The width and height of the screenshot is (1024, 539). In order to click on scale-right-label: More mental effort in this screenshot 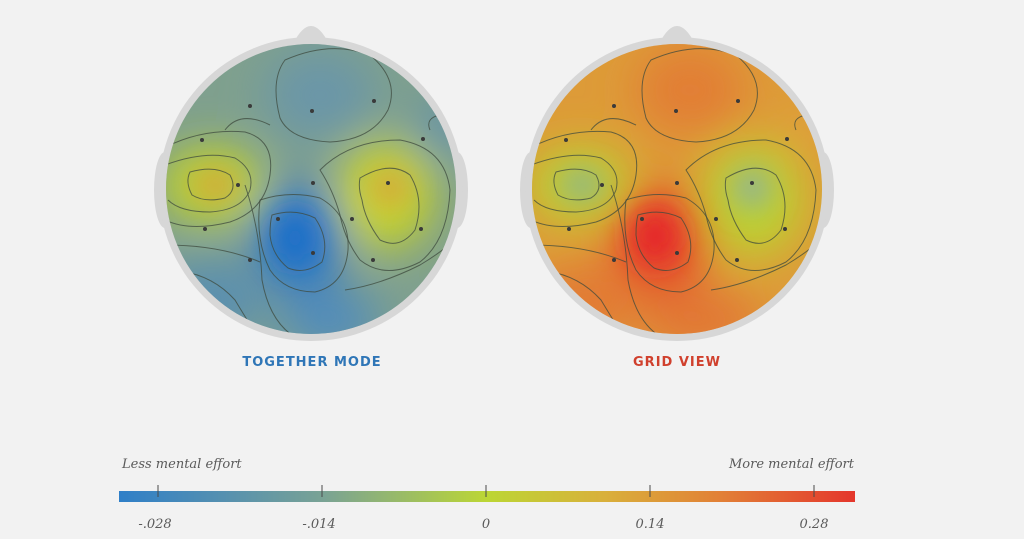, I will do `click(791, 464)`.